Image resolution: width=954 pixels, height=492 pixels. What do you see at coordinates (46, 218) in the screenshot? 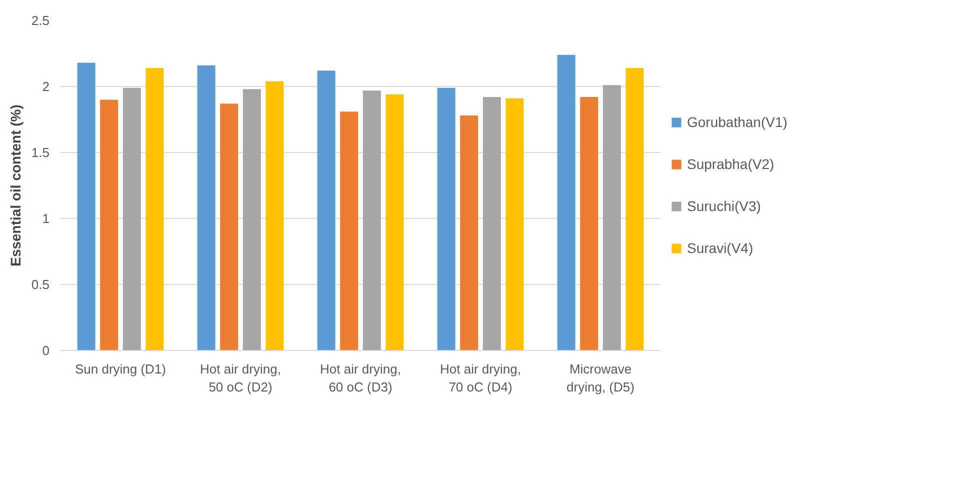
I see `y-tick-label: 1` at bounding box center [46, 218].